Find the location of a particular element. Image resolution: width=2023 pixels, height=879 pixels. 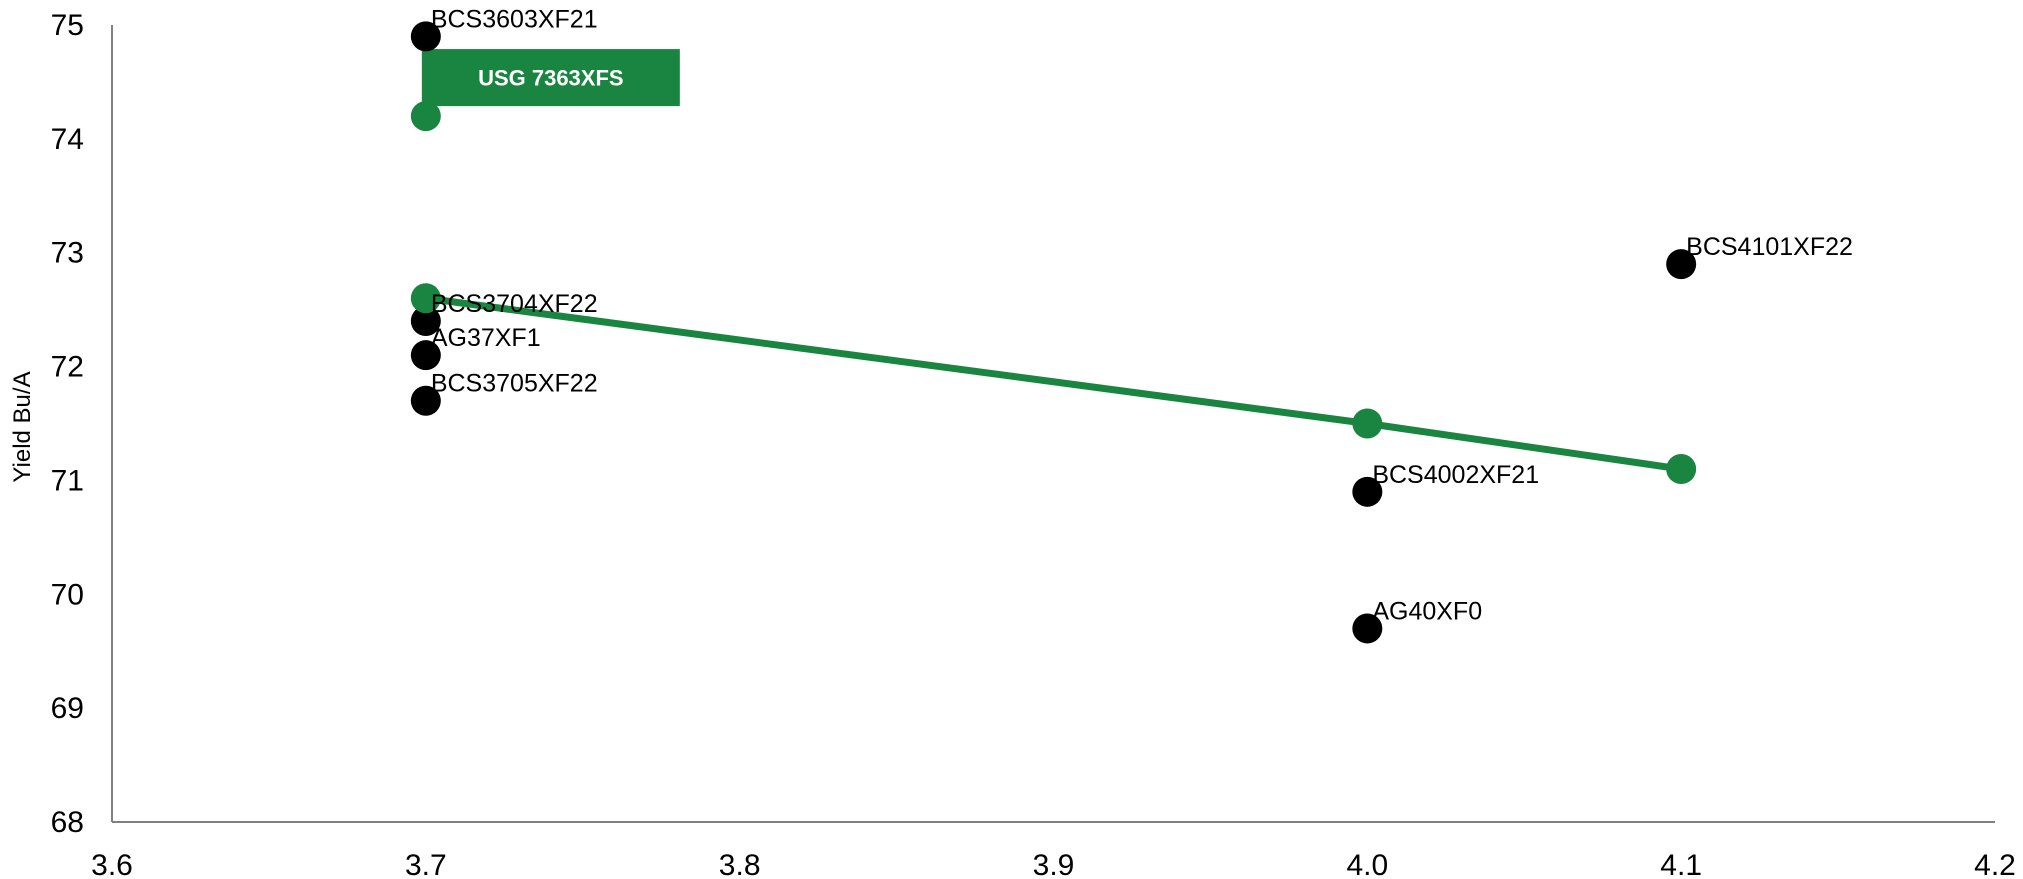

y-tick-label: 74 is located at coordinates (67, 139).